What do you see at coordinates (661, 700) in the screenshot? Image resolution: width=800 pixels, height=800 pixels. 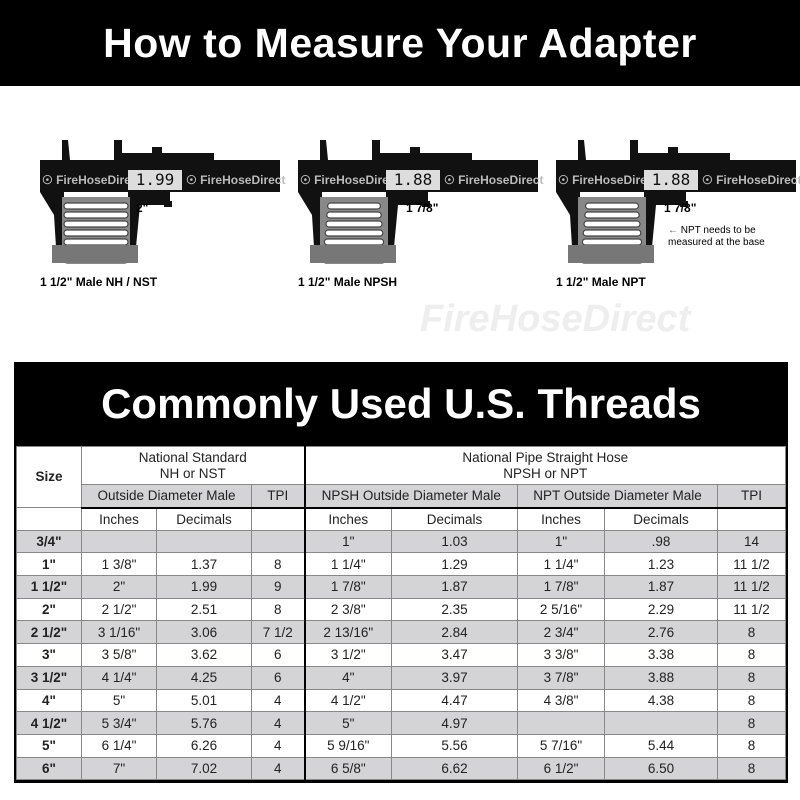 I see `value-cell: 4.38` at bounding box center [661, 700].